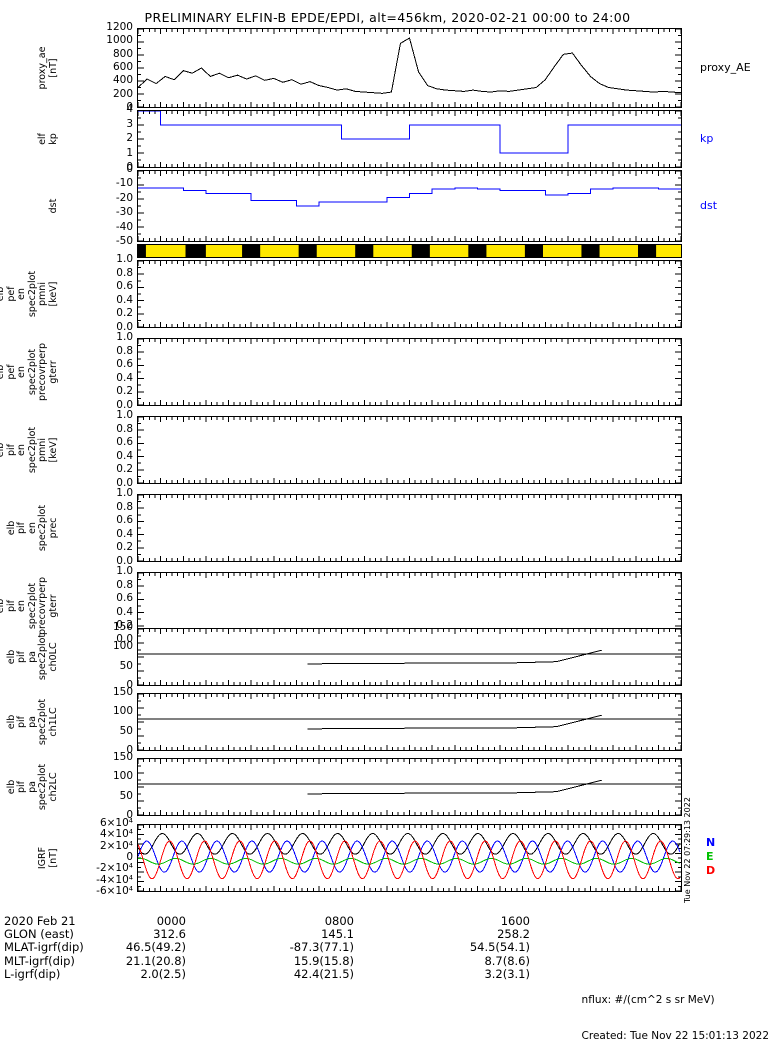  Describe the element at coordinates (124, 183) in the screenshot. I see `y-tick-label: -10` at that location.